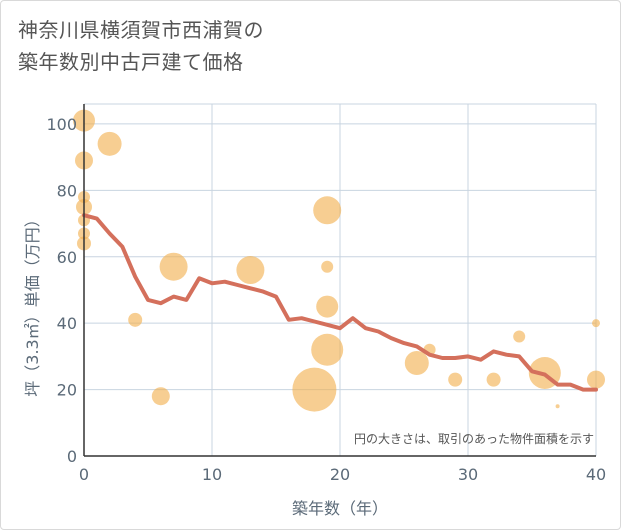 The width and height of the screenshot is (621, 530). What do you see at coordinates (61, 124) in the screenshot?
I see `y-tick-label: 100` at bounding box center [61, 124].